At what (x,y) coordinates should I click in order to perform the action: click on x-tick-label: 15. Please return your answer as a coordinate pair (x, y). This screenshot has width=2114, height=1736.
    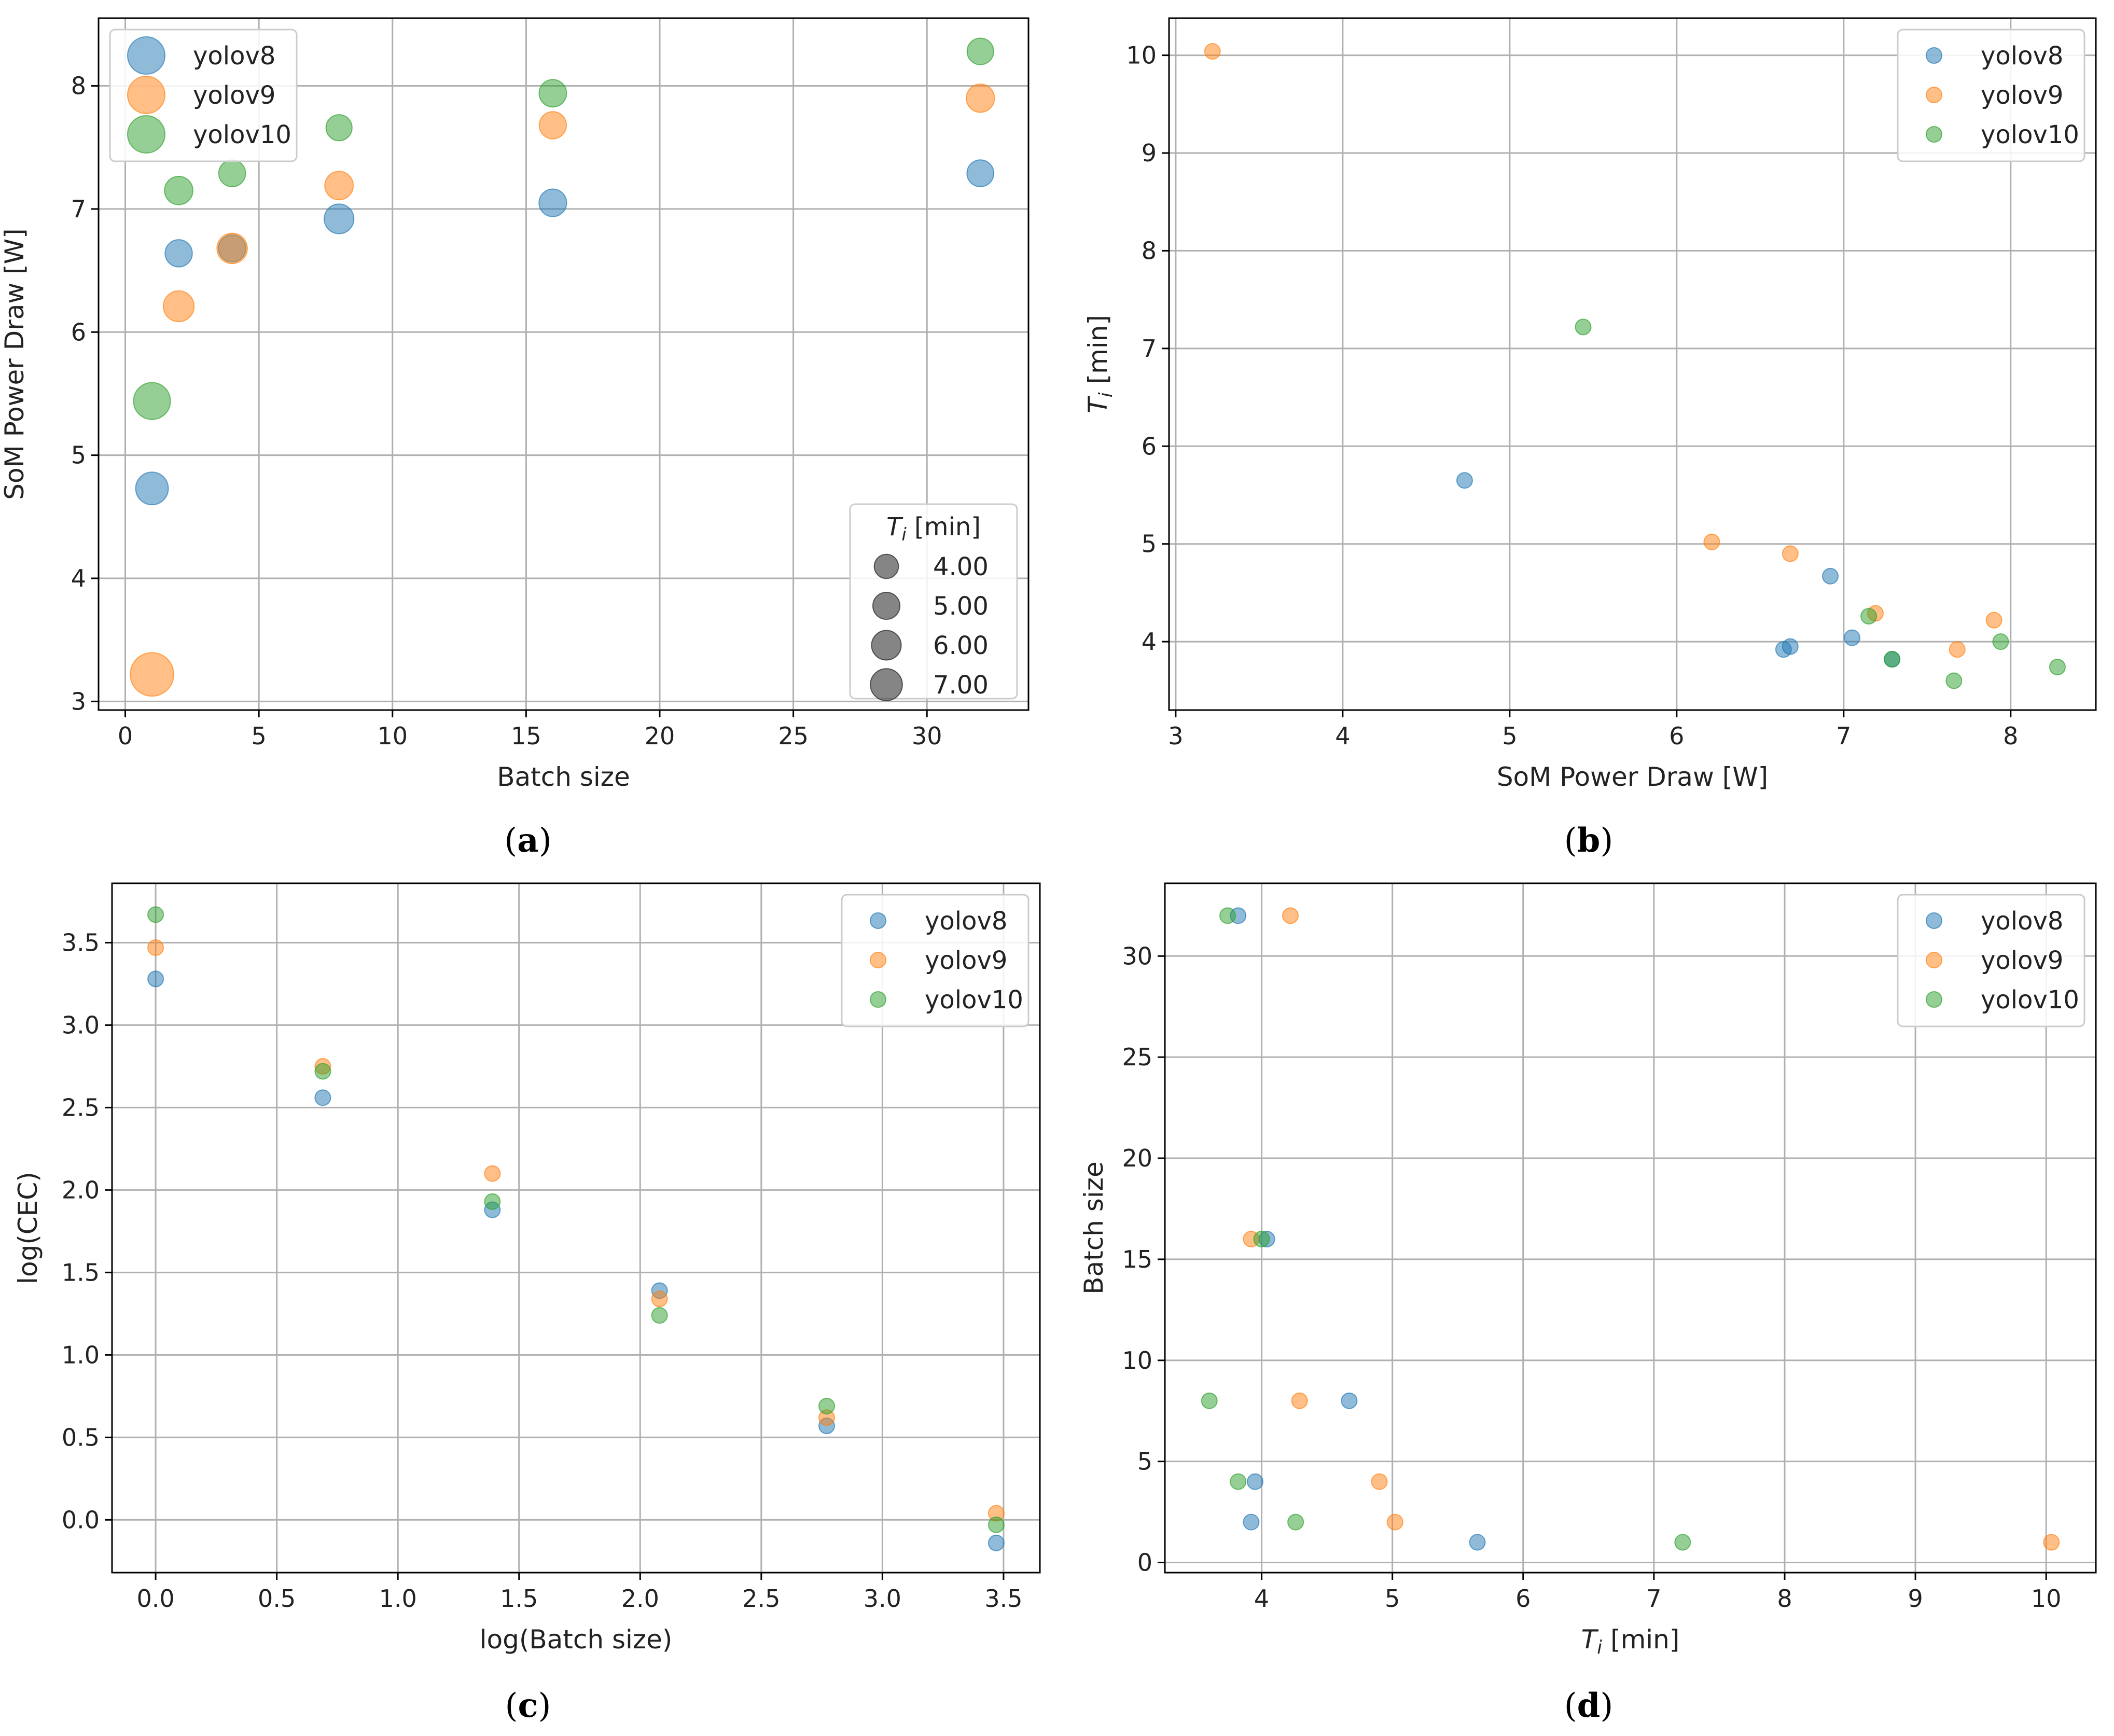
    Looking at the image, I should click on (526, 736).